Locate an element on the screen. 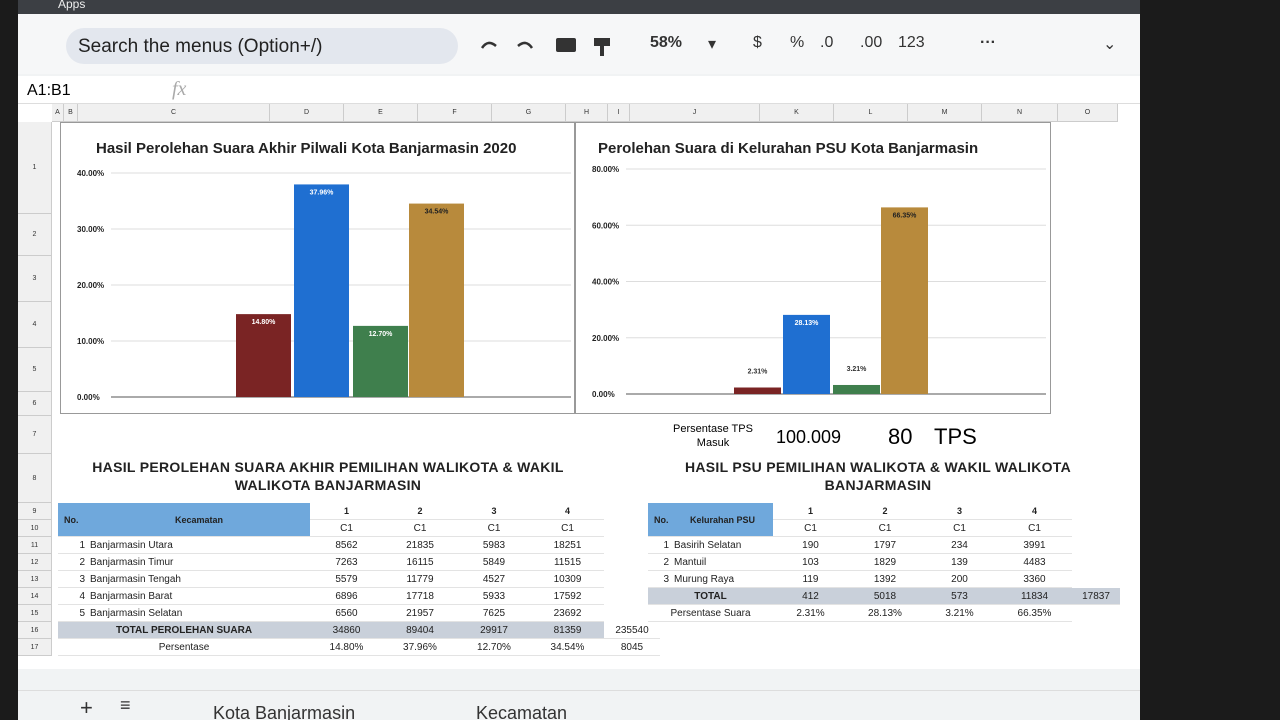 Image resolution: width=1280 pixels, height=720 pixels. y-tick-label: 80.00% is located at coordinates (605, 169).